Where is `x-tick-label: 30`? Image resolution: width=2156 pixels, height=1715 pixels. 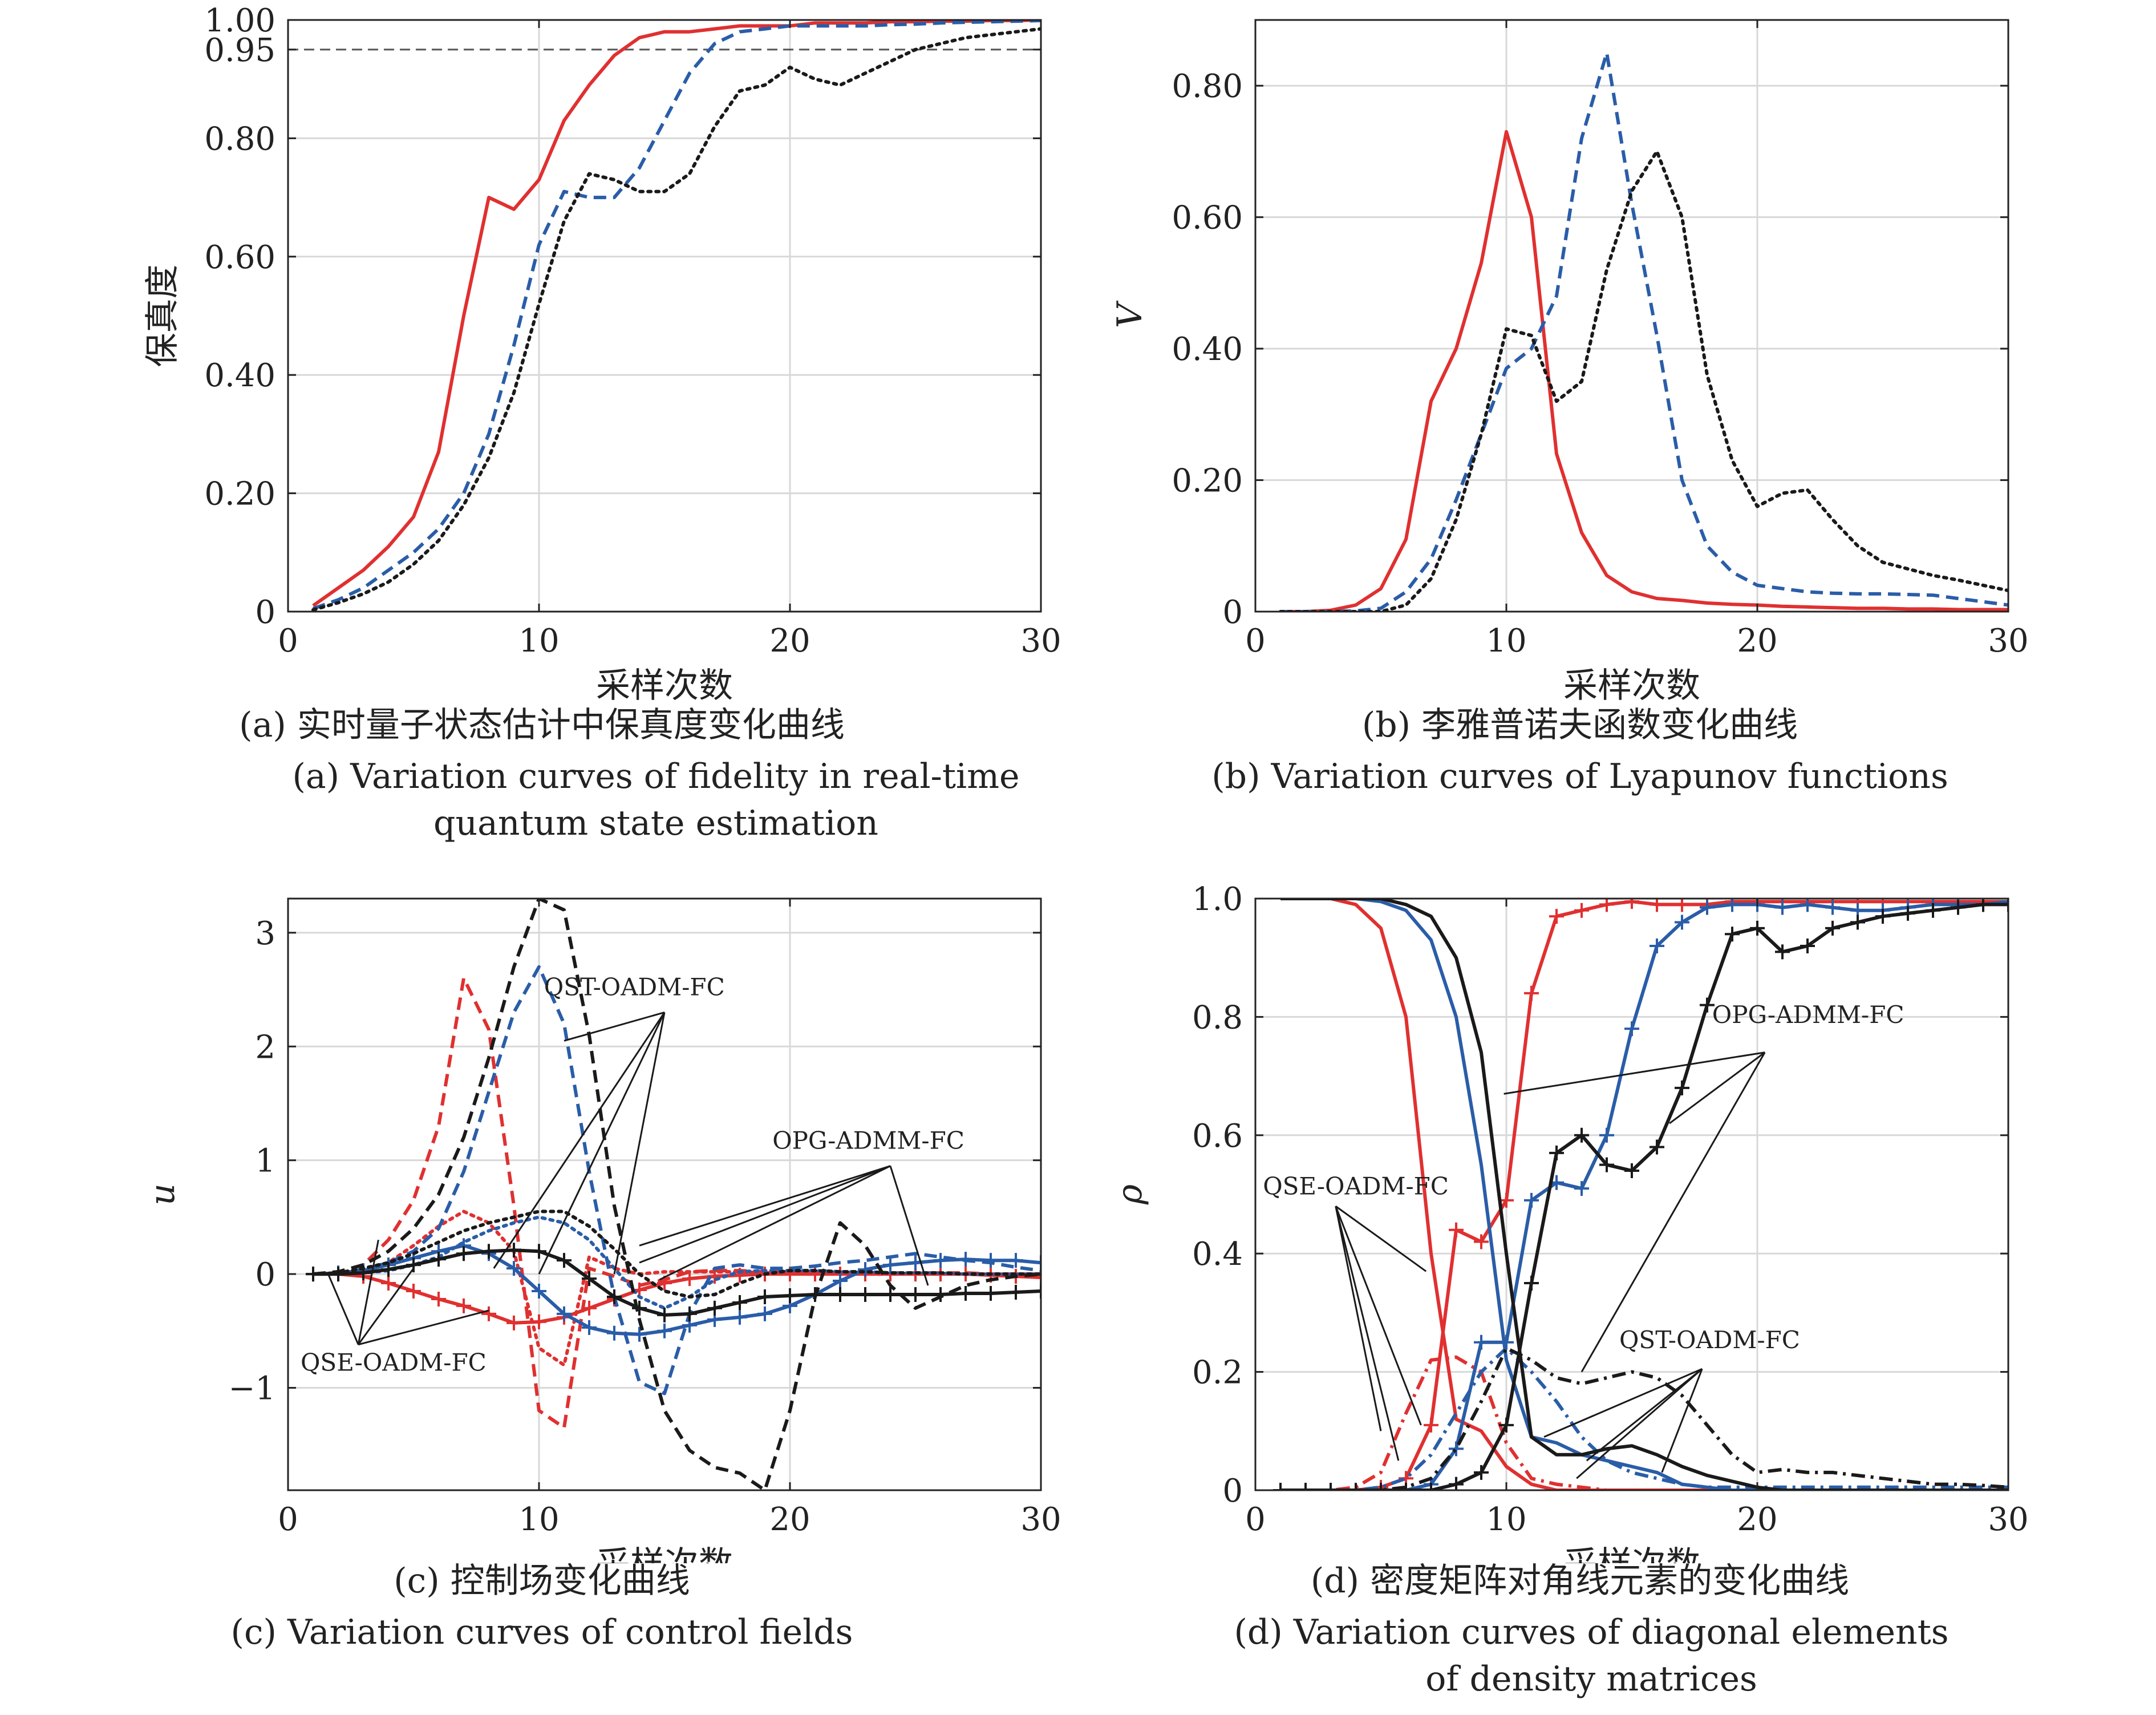
x-tick-label: 30 is located at coordinates (2008, 1519).